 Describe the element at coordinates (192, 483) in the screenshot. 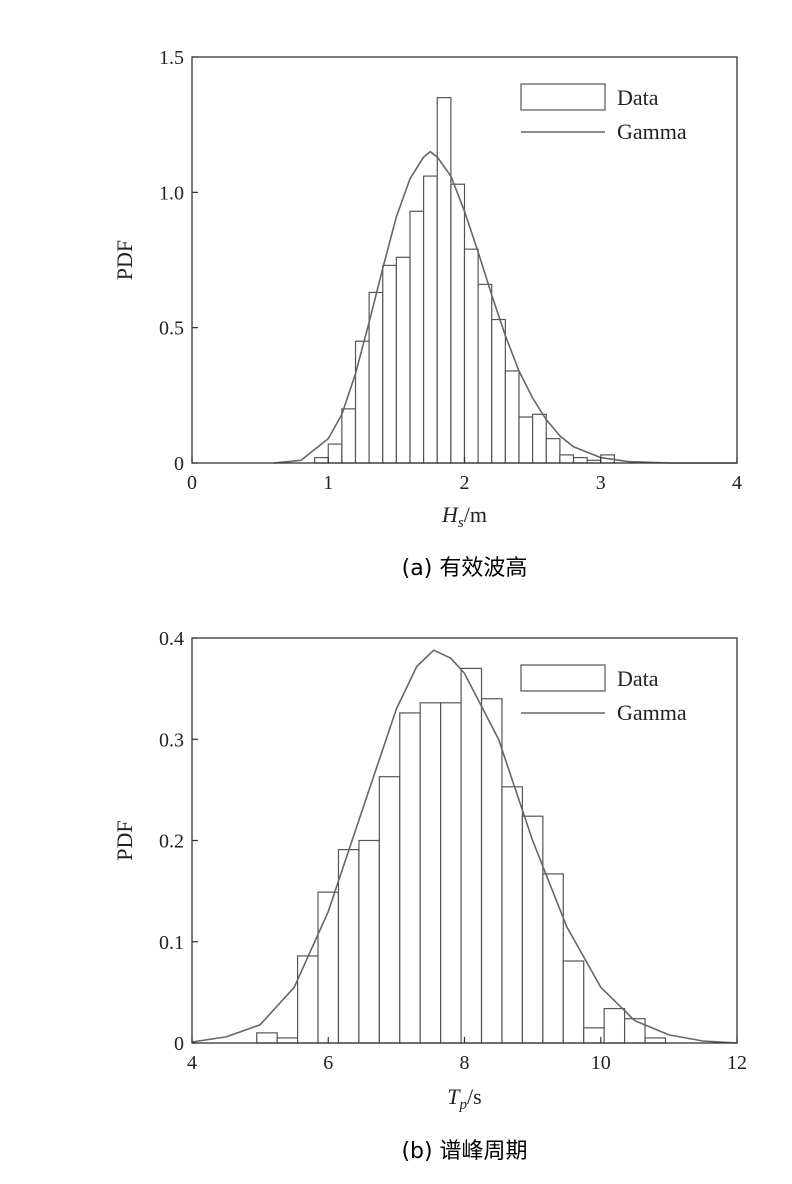

I see `x-tick-label: 0` at that location.